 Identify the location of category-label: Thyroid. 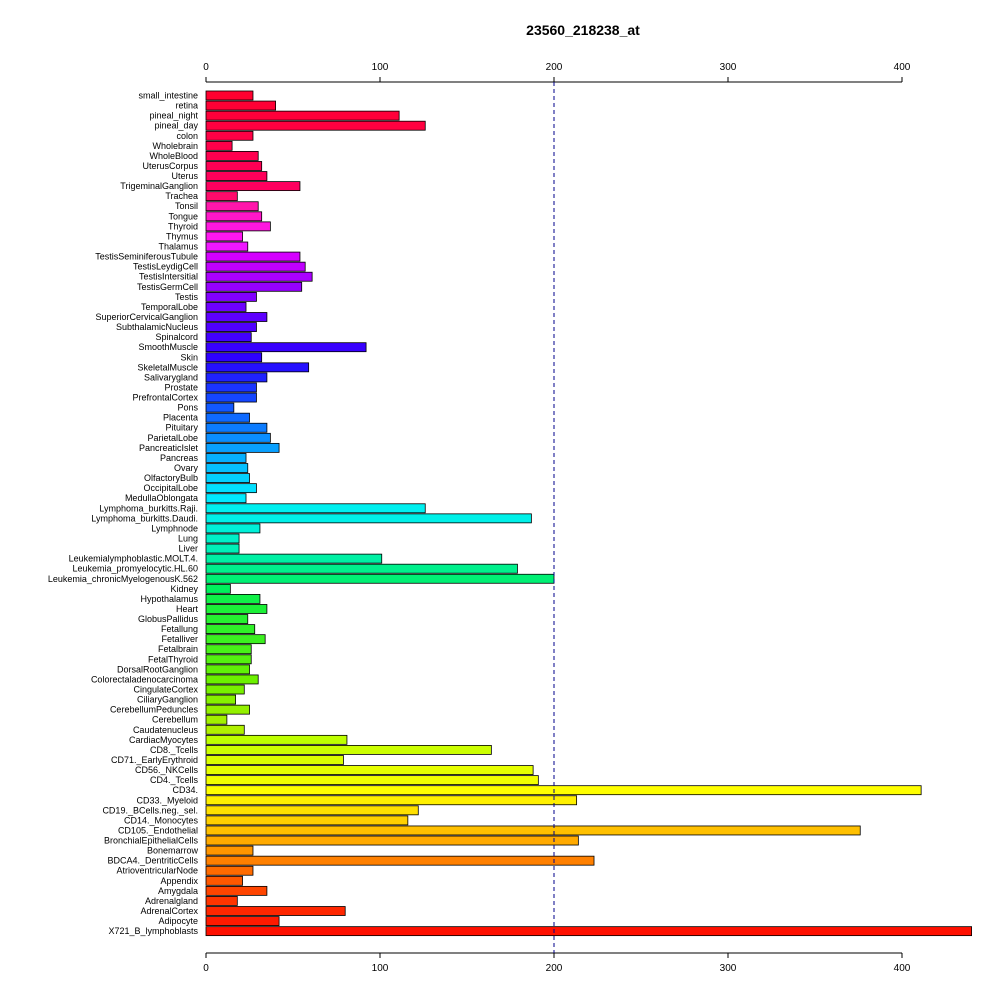
(183, 226).